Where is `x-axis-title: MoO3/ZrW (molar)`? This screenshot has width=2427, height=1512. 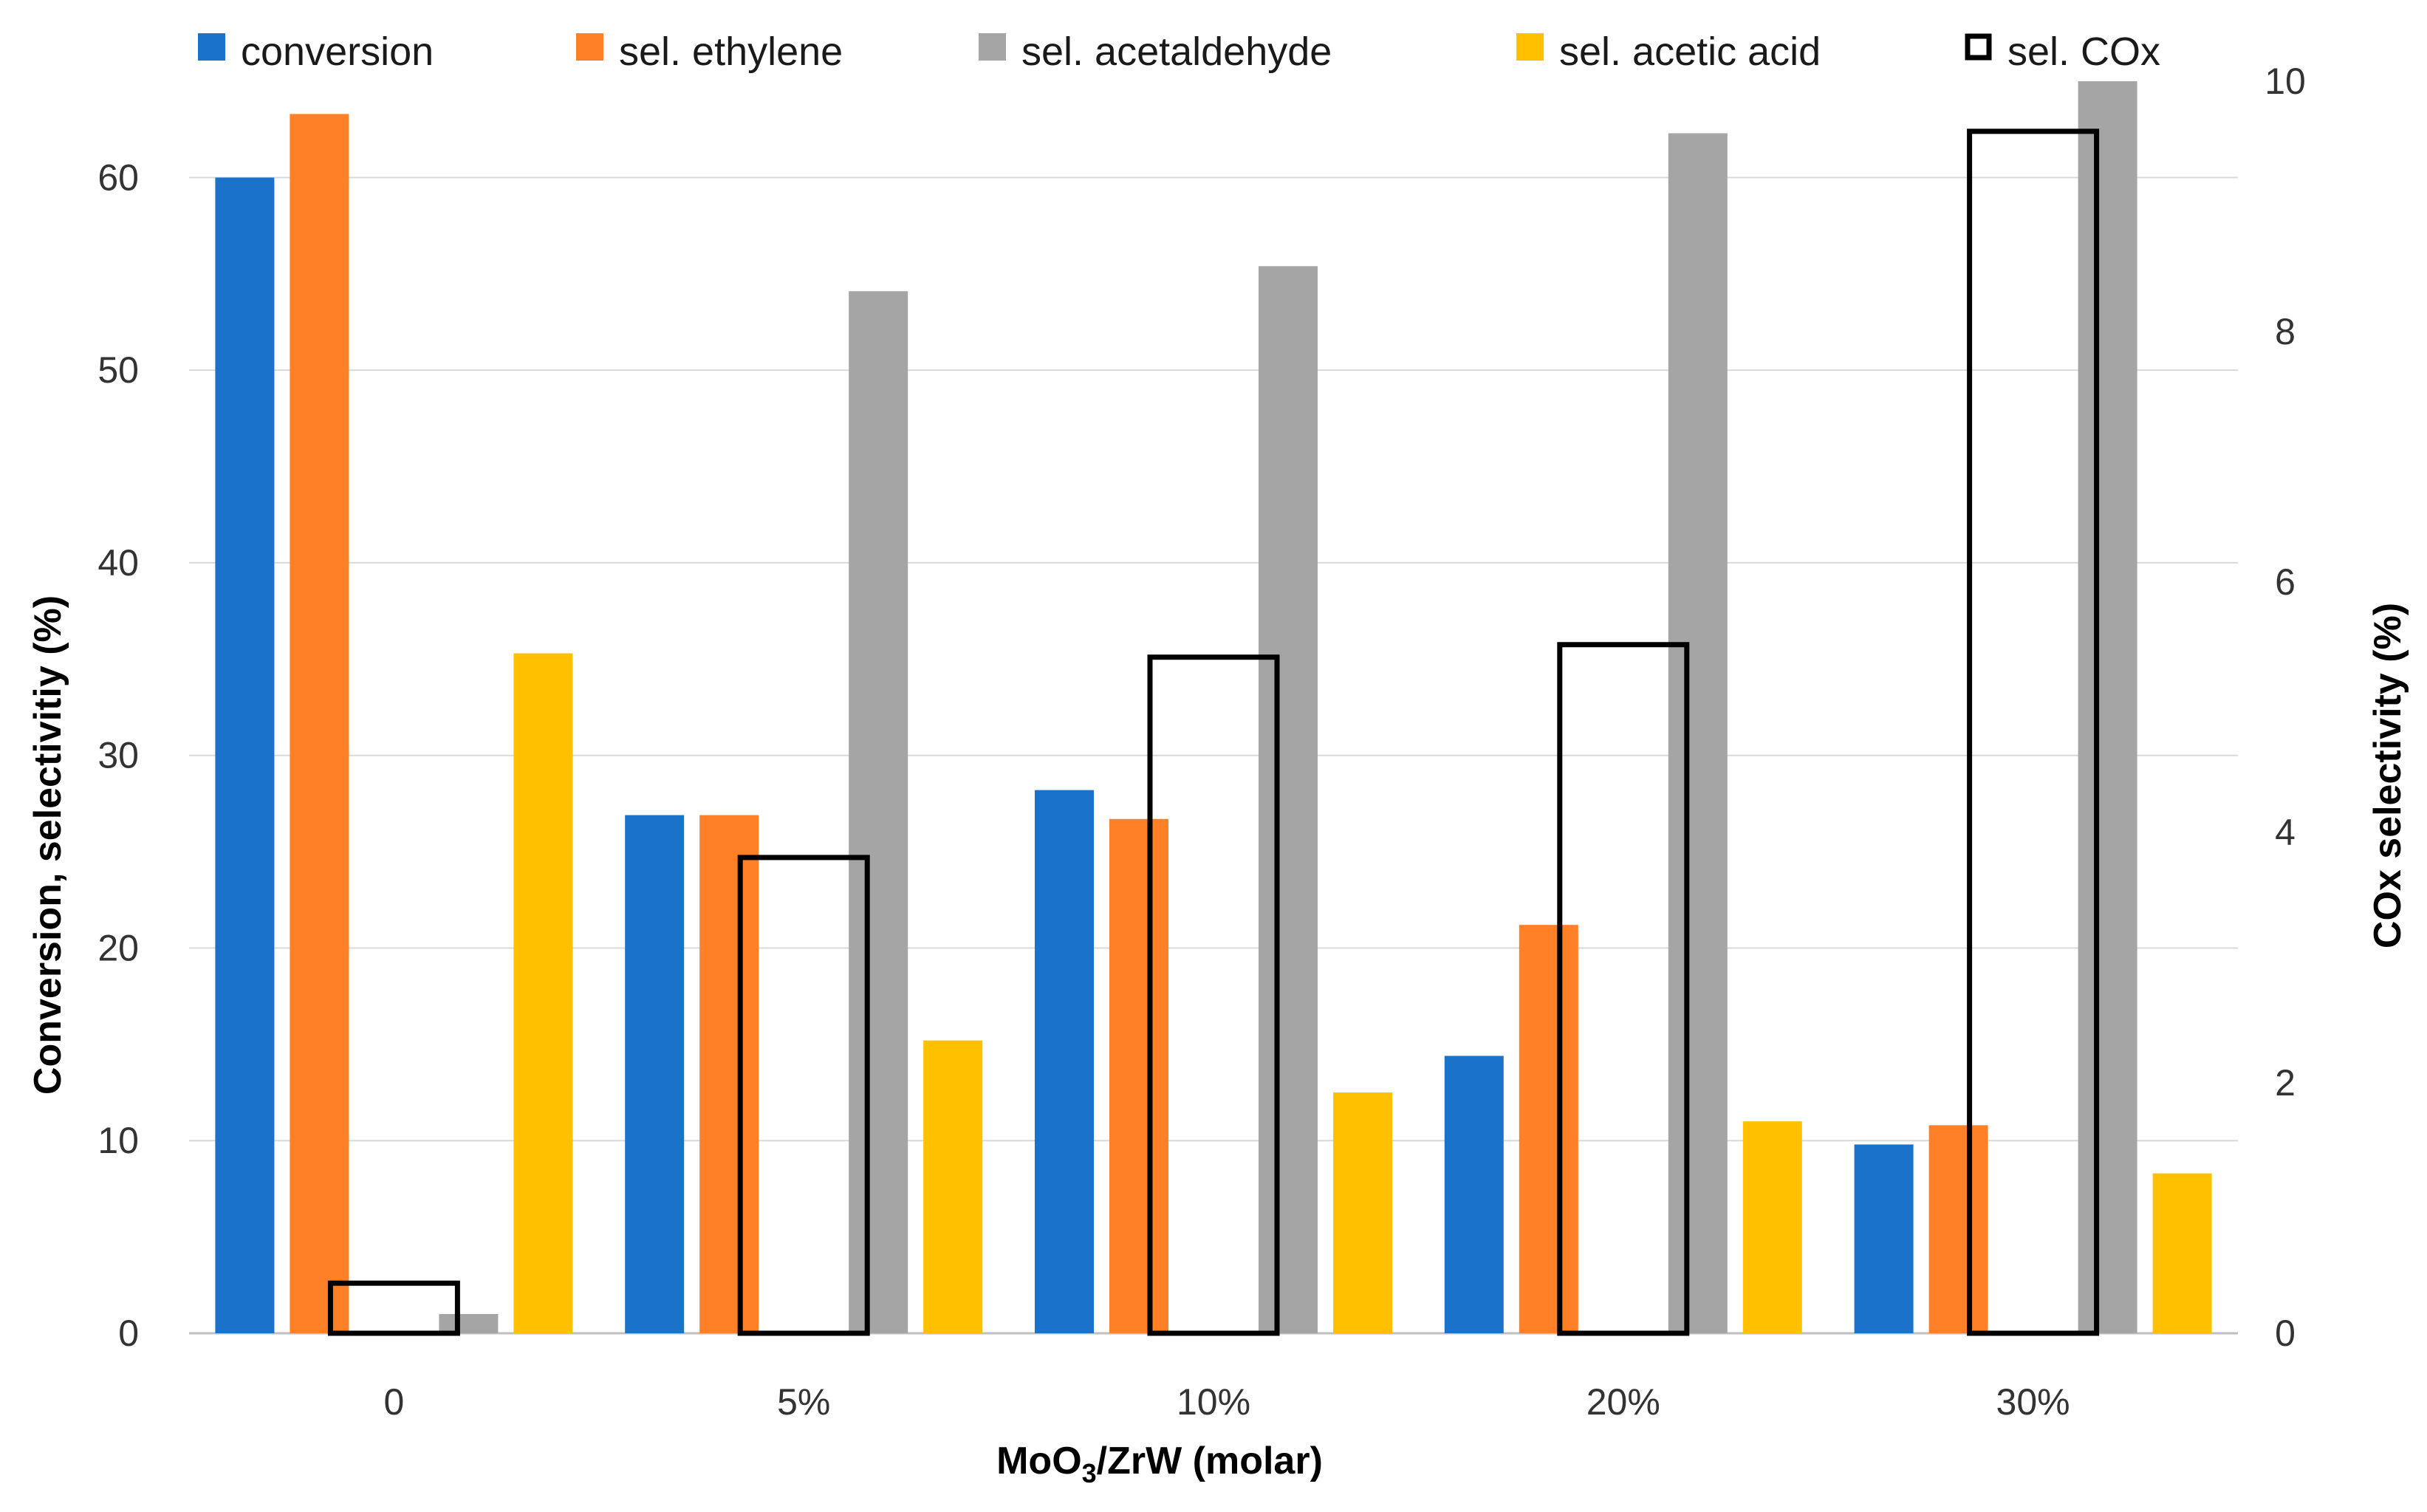 x-axis-title: MoO3/ZrW (molar) is located at coordinates (1159, 1464).